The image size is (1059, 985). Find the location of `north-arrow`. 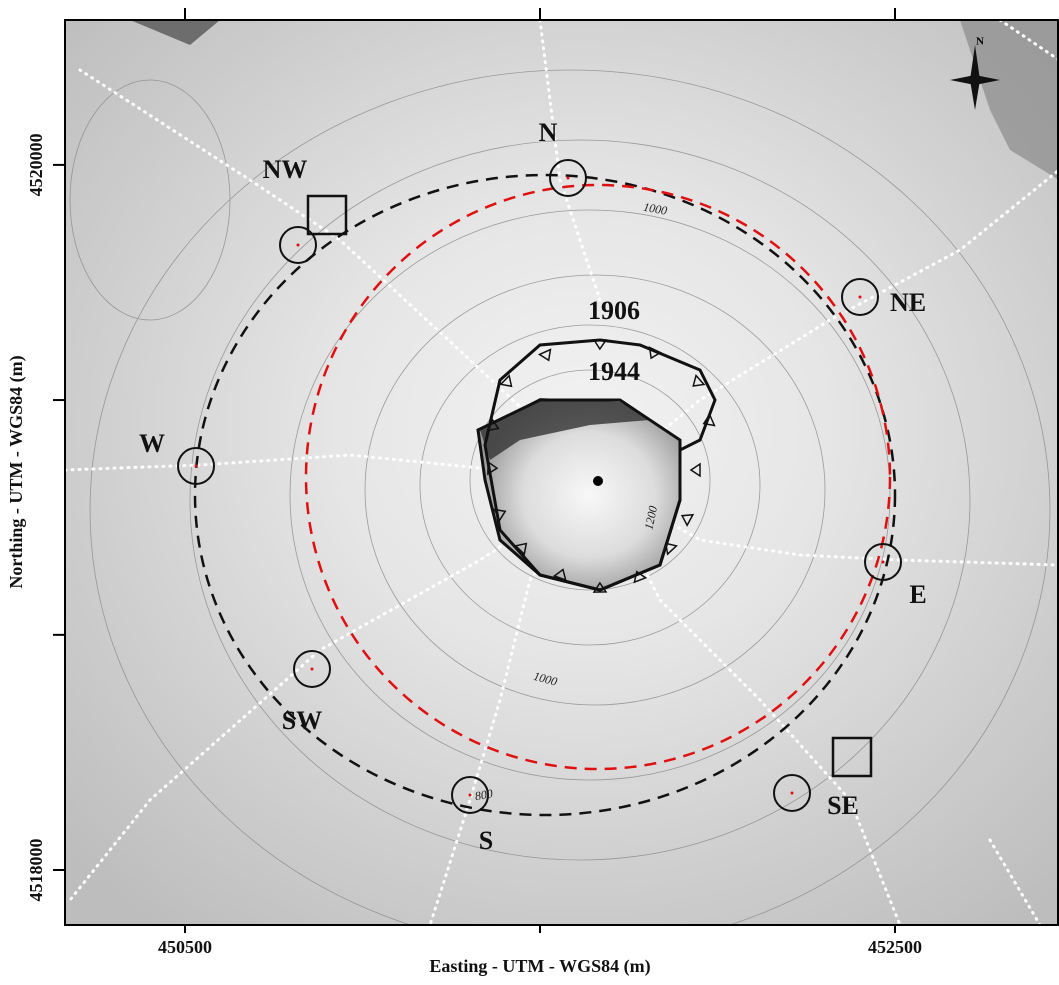

north-arrow is located at coordinates (975, 77).